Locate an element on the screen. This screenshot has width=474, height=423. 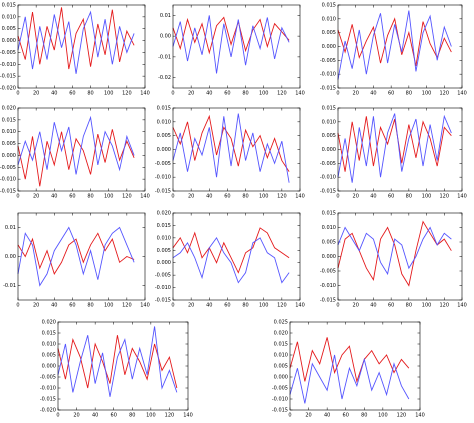
y-tick-label: 0.01 is located at coordinates (10, 228).